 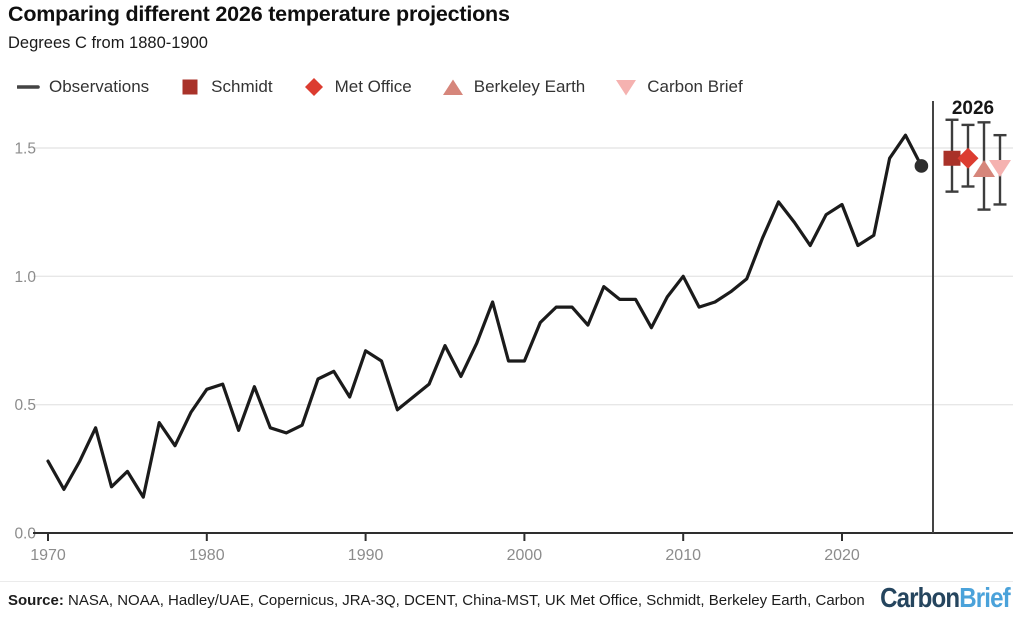 What do you see at coordinates (968, 158) in the screenshot?
I see `projection-marker-met-office` at bounding box center [968, 158].